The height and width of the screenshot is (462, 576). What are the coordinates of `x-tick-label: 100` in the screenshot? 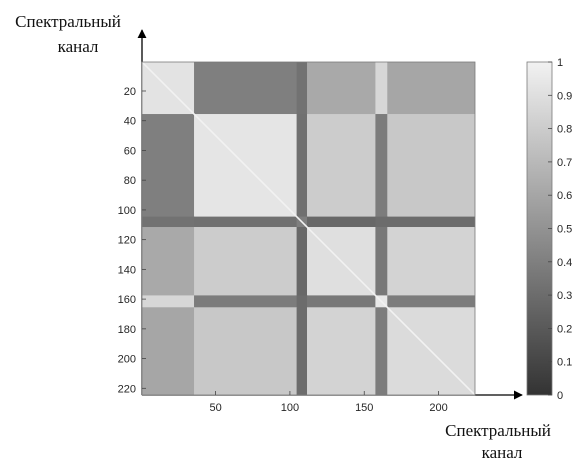 It's located at (290, 408).